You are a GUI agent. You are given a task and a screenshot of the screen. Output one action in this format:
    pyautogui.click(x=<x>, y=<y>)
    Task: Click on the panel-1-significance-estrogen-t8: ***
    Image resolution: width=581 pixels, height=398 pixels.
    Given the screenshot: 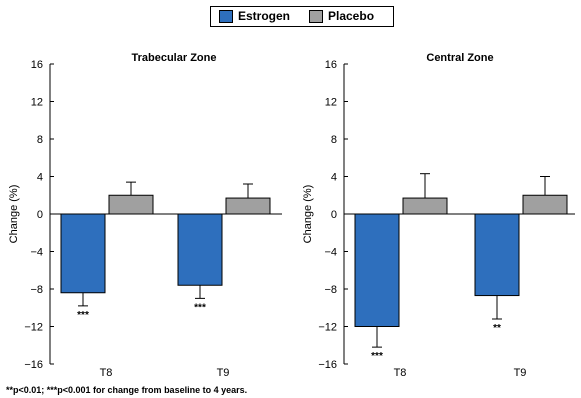 What is the action you would take?
    pyautogui.click(x=83, y=315)
    